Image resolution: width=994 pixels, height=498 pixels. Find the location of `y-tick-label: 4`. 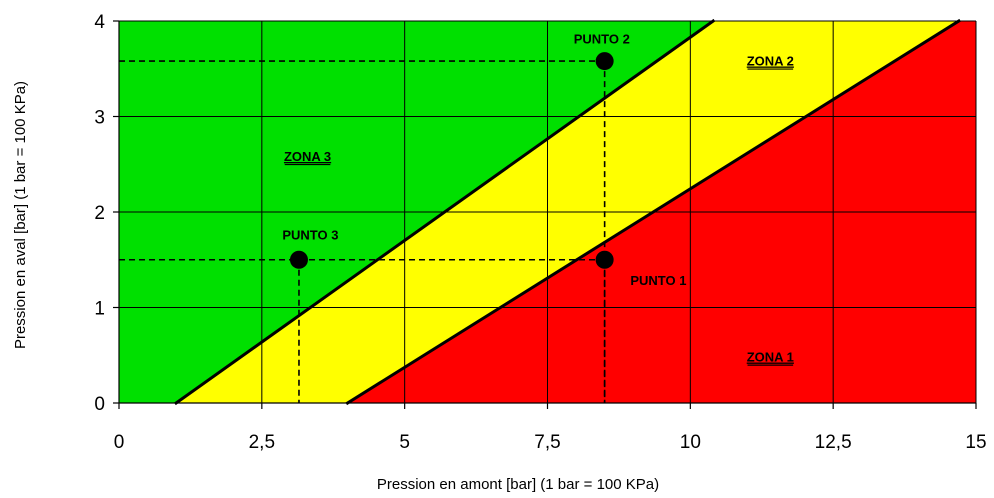

y-tick-label: 4 is located at coordinates (99, 22).